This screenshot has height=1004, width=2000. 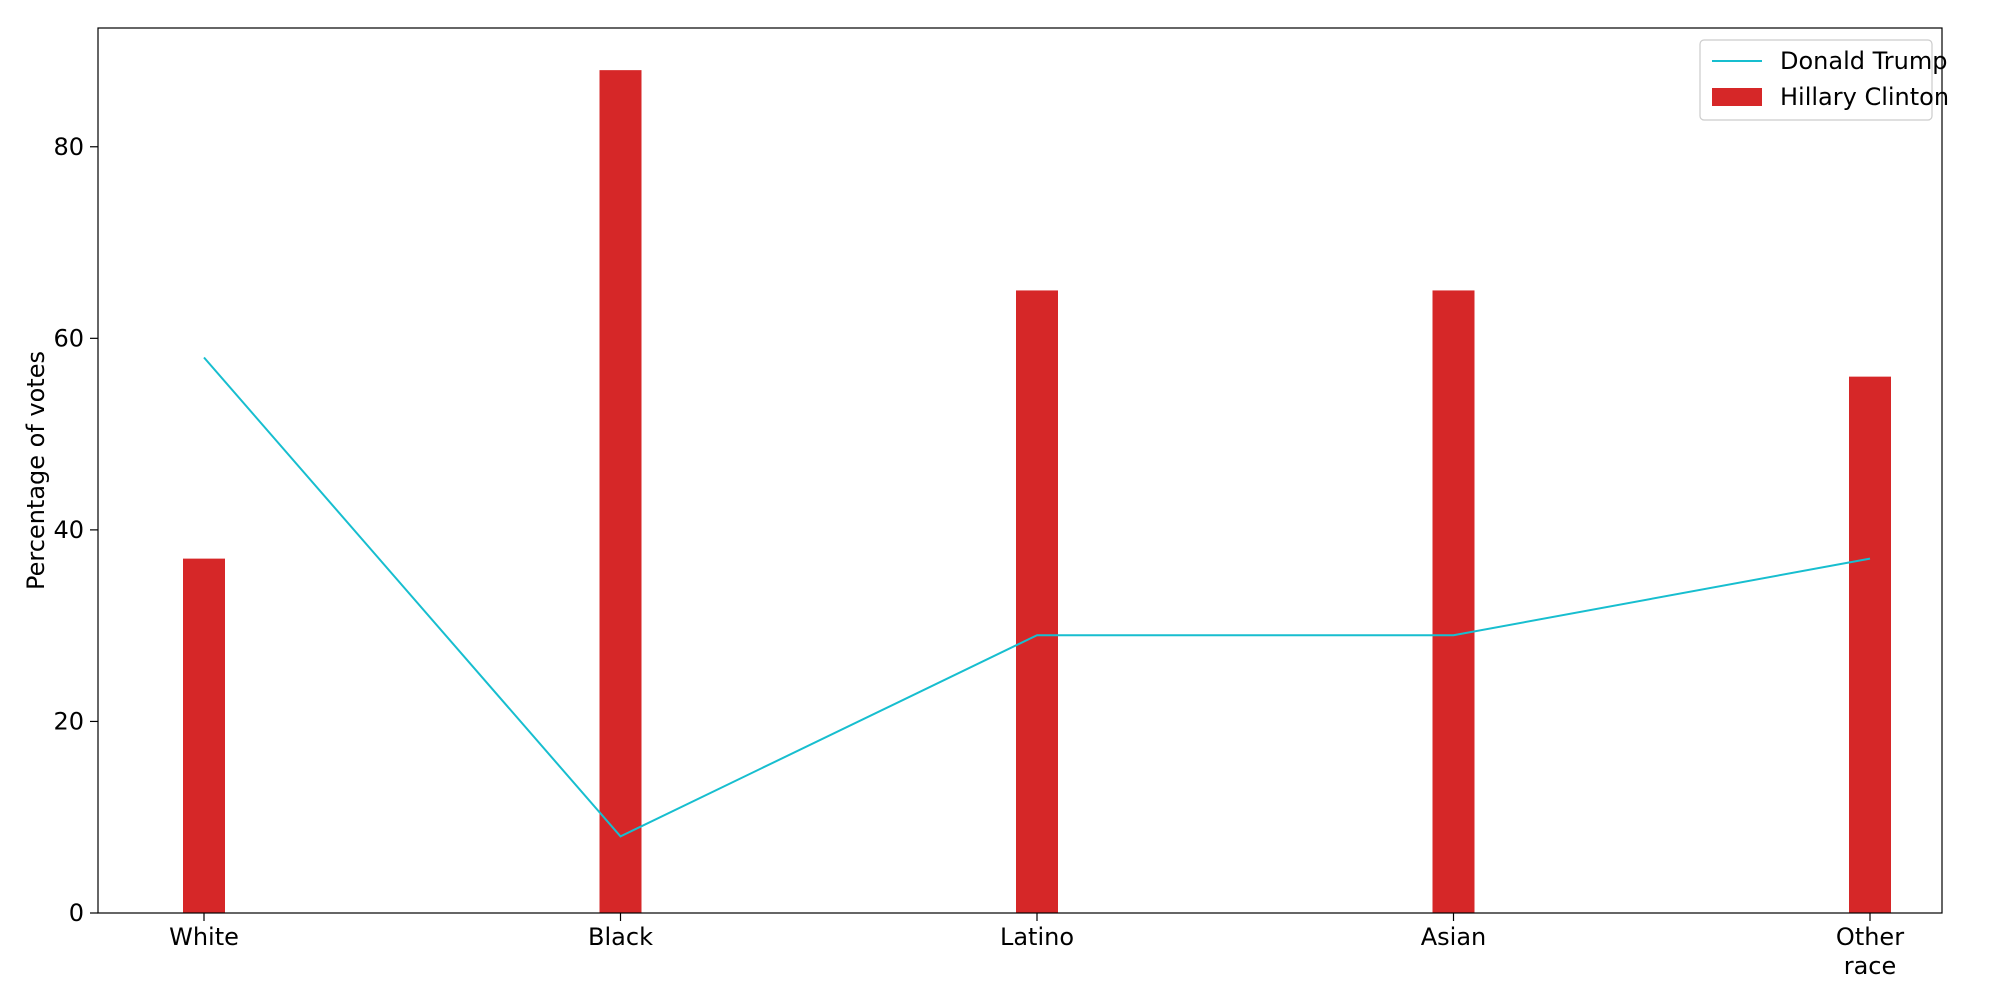 I want to click on bar-asian, so click(x=1454, y=601).